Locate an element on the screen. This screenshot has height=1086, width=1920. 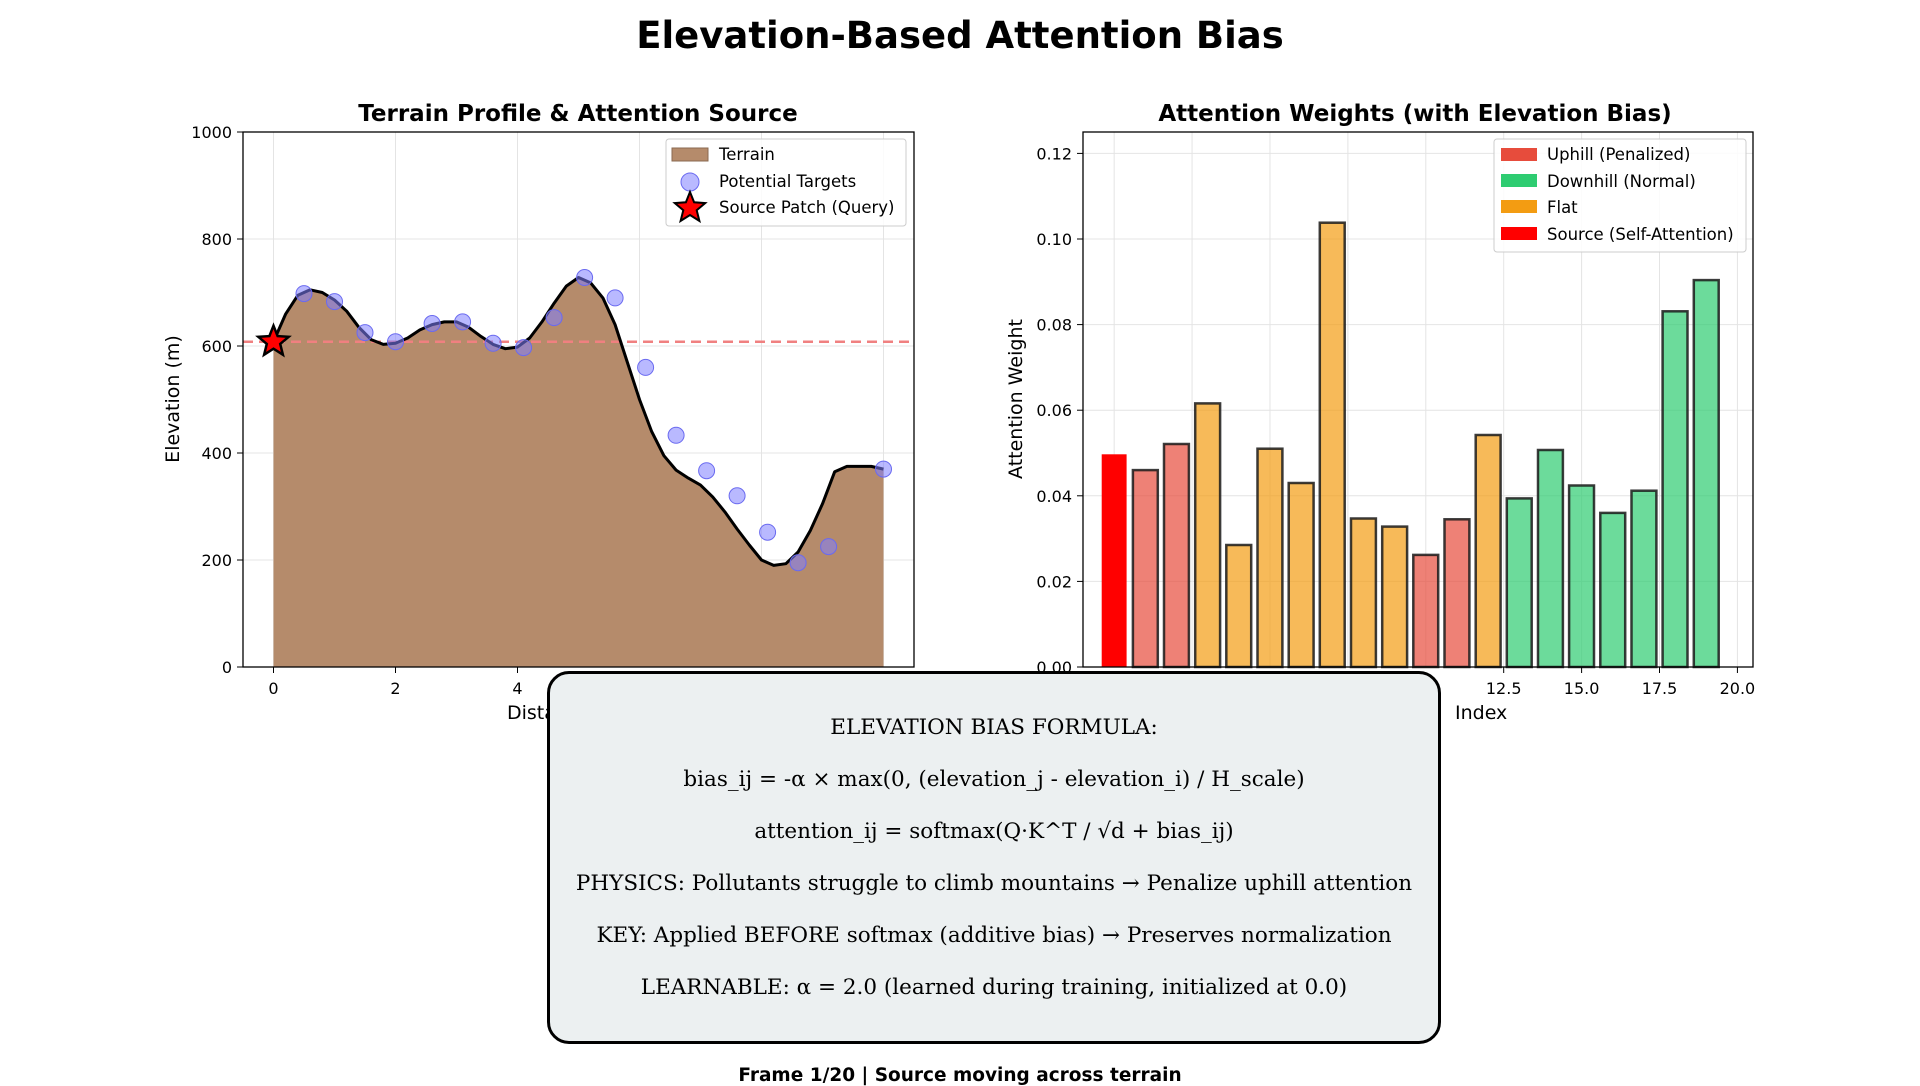
attention-bar-source is located at coordinates (1114, 560).